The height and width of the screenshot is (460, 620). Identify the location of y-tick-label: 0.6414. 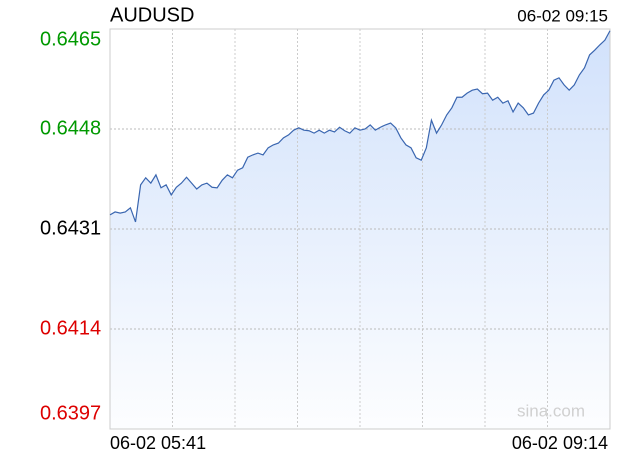
(70, 328).